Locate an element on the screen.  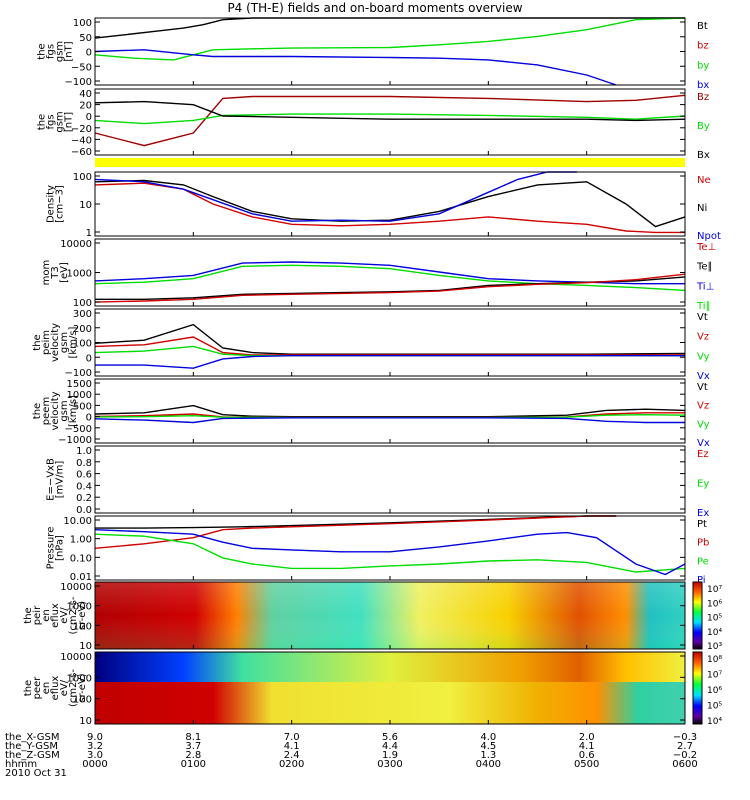
y-axis-label: (cm2-s- is located at coordinates (73, 615).